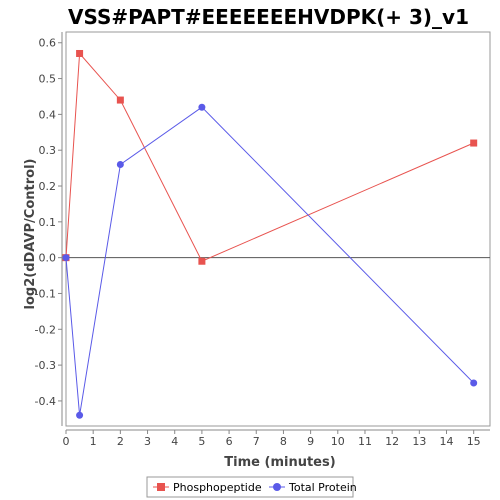 The image size is (500, 500). What do you see at coordinates (30, 234) in the screenshot?
I see `y-axis-label: log2(dDAVP/Control)` at bounding box center [30, 234].